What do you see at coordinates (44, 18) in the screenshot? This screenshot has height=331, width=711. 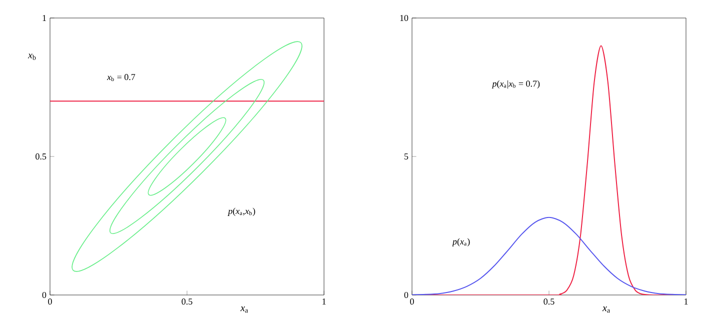 I see `y-tick-label: 1` at bounding box center [44, 18].